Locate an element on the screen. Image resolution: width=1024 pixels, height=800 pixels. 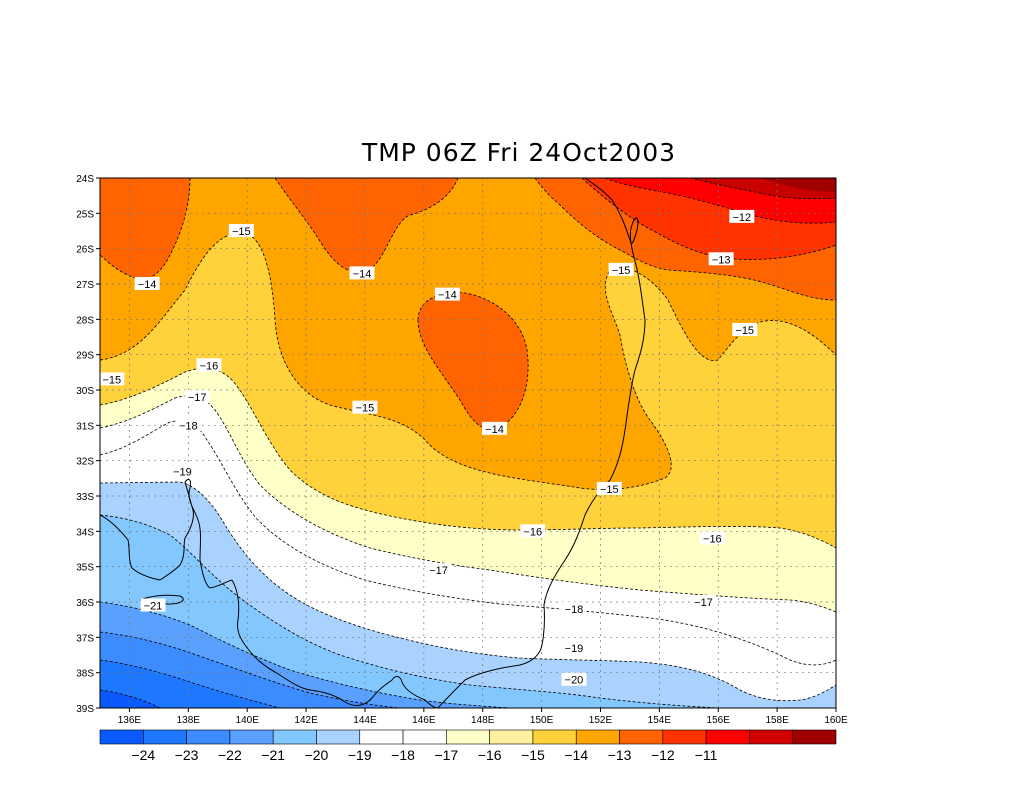
colorbar-label: −16 is located at coordinates (490, 755).